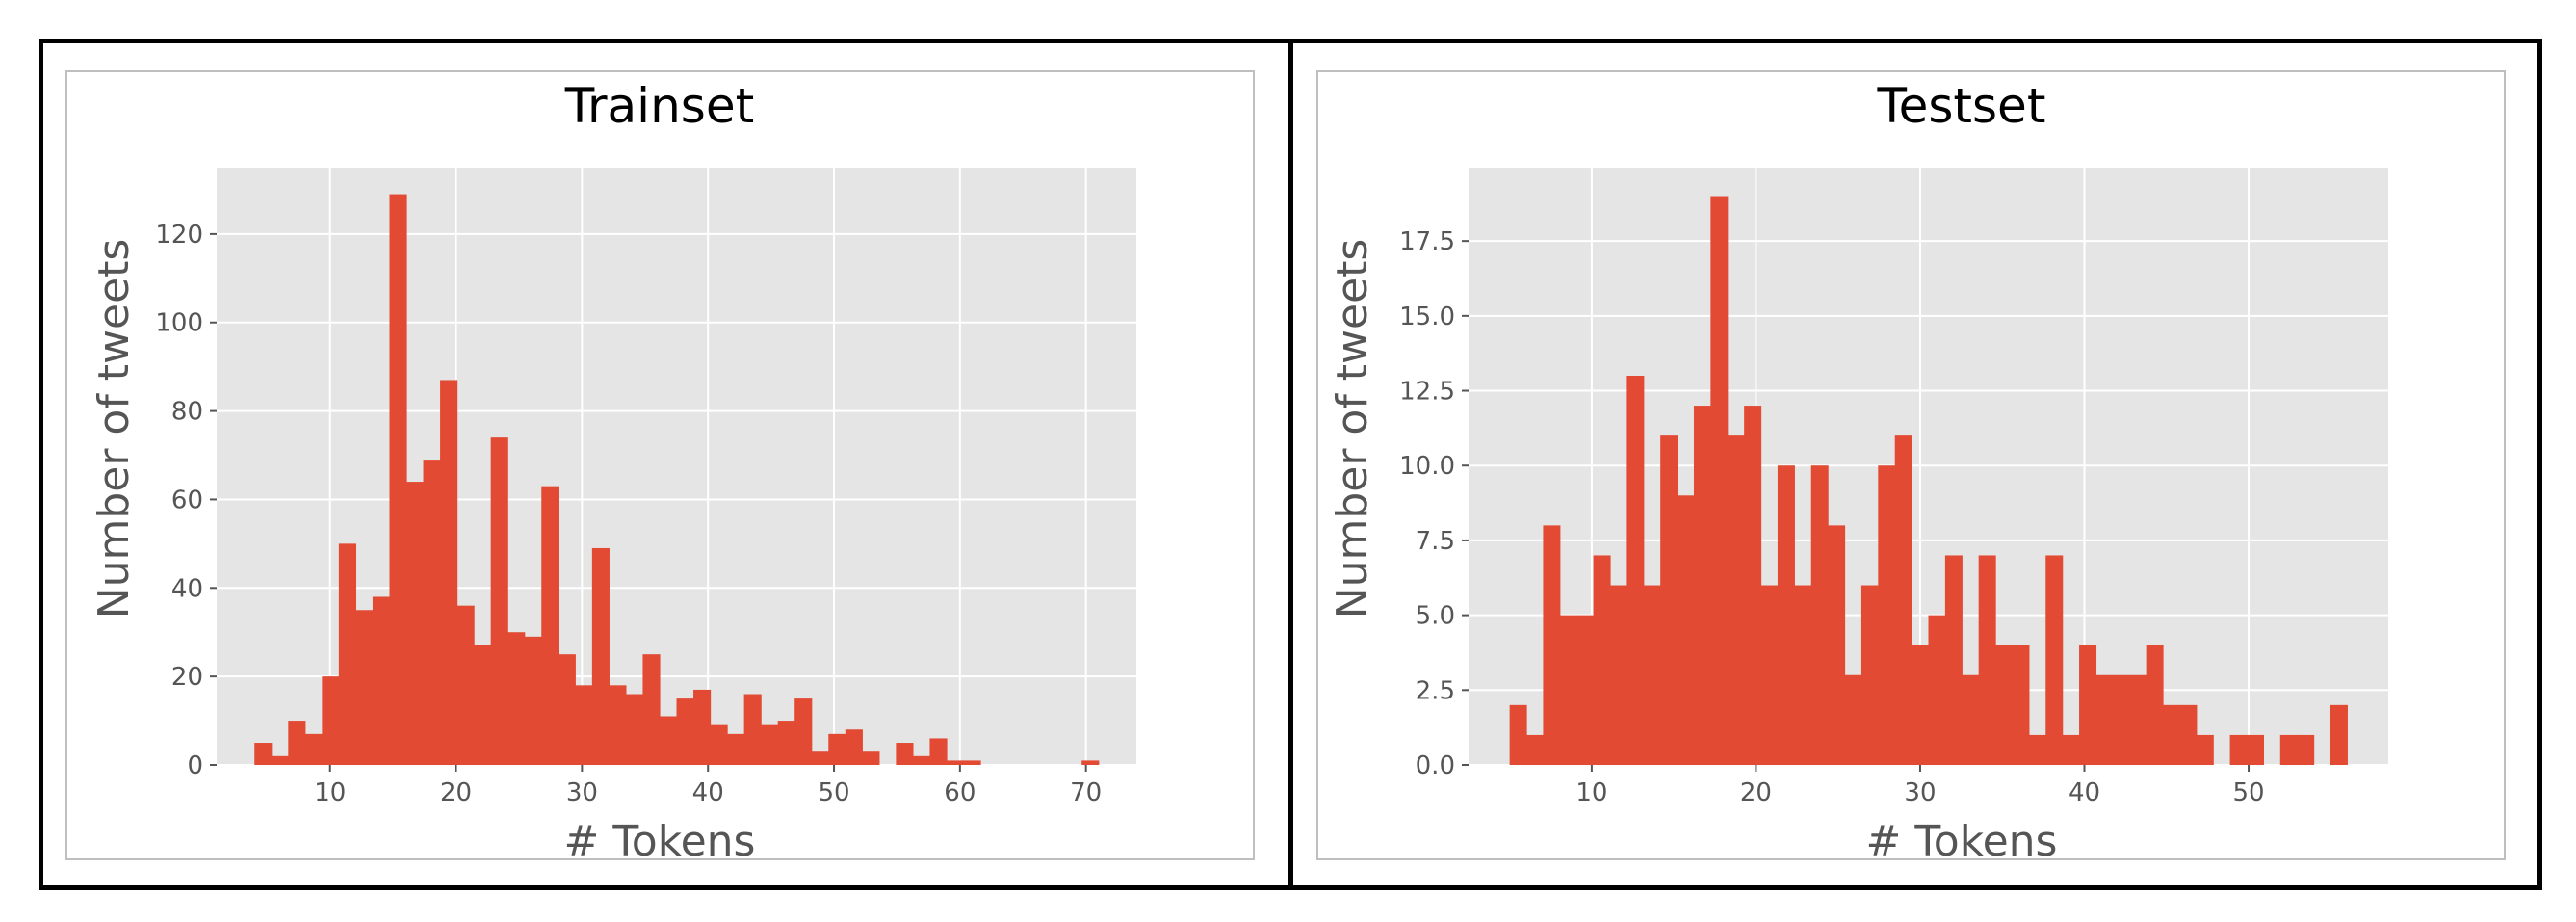  I want to click on y-tick-label: 40, so click(187, 588).